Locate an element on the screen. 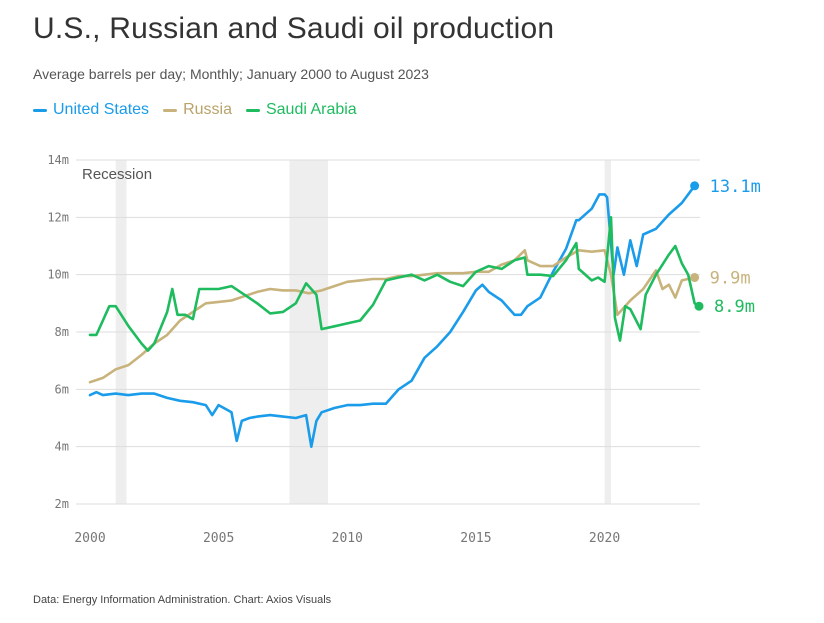  legend-swatch-russia is located at coordinates (170, 110).